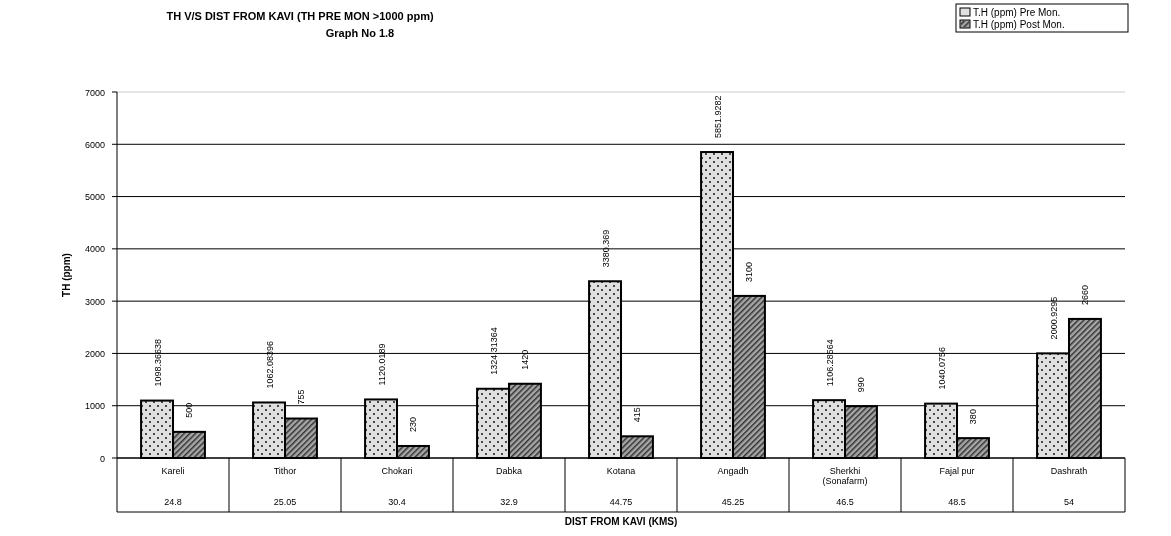 This screenshot has width=1171, height=536. What do you see at coordinates (957, 471) in the screenshot?
I see `x-tick-label: Fajal pur` at bounding box center [957, 471].